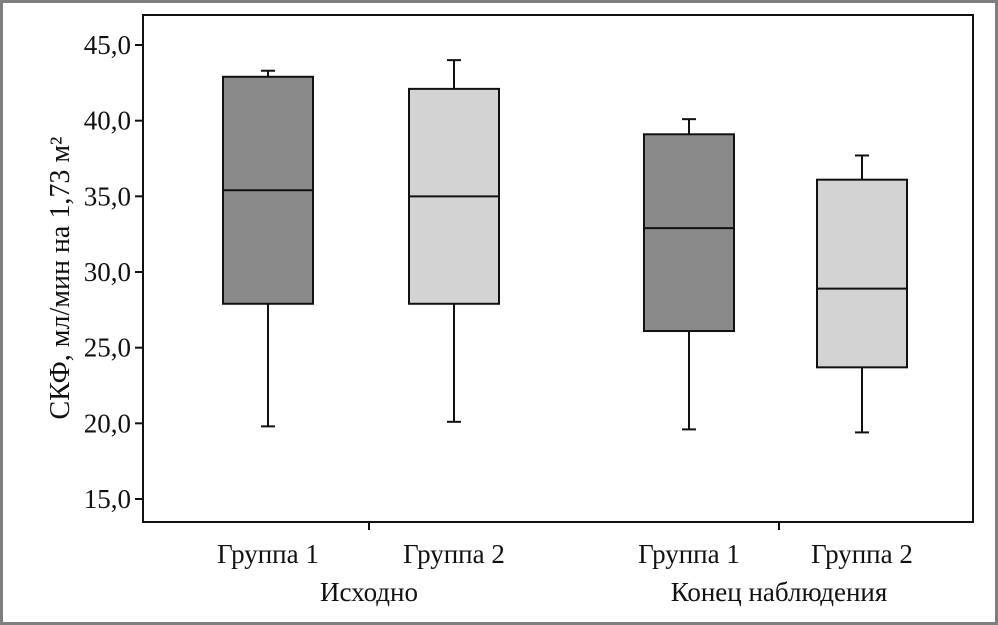  What do you see at coordinates (107, 423) in the screenshot?
I see `y-tick-label: 20,0` at bounding box center [107, 423].